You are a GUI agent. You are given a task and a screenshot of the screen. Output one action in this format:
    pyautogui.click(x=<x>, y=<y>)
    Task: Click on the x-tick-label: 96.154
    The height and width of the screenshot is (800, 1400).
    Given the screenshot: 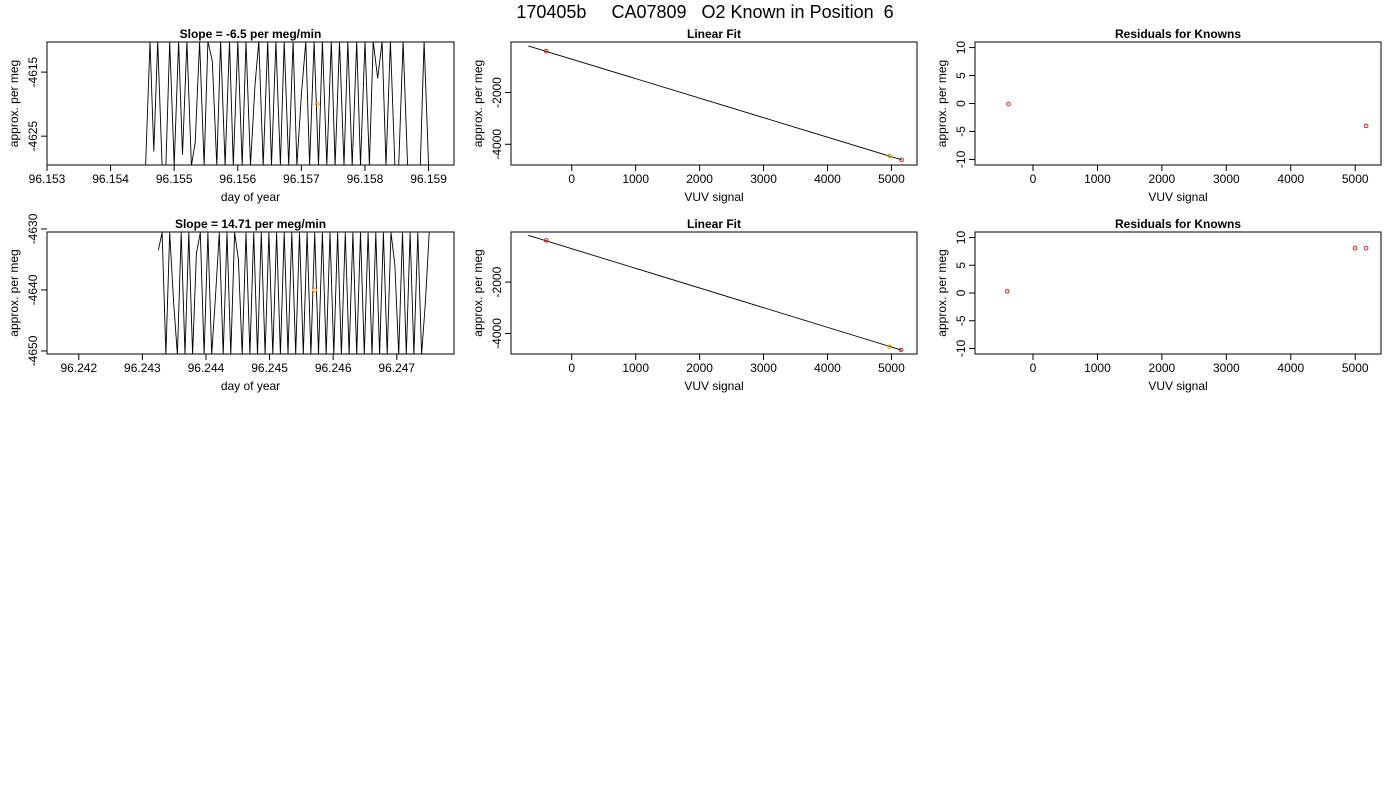 What is the action you would take?
    pyautogui.click(x=110, y=179)
    